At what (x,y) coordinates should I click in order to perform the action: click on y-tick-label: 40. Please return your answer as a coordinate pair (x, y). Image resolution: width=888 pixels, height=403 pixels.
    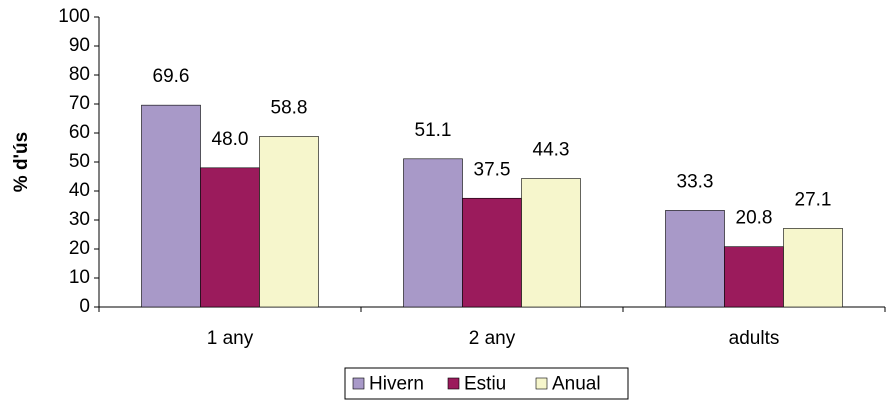
    Looking at the image, I should click on (79, 190).